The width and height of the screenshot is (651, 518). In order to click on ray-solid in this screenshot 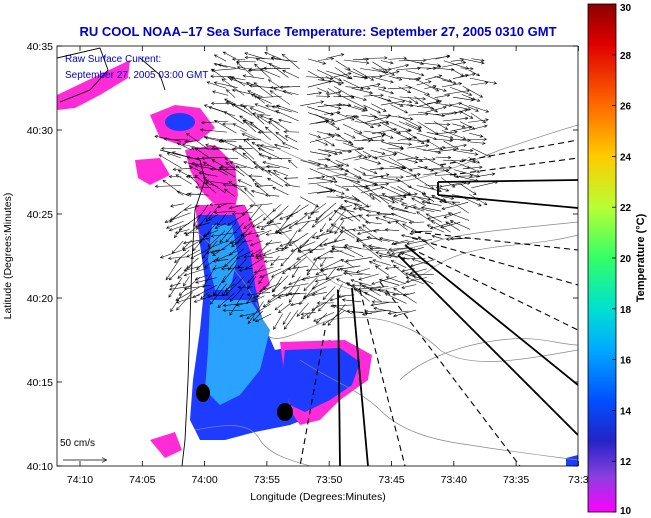, I will do `click(507, 201)`.